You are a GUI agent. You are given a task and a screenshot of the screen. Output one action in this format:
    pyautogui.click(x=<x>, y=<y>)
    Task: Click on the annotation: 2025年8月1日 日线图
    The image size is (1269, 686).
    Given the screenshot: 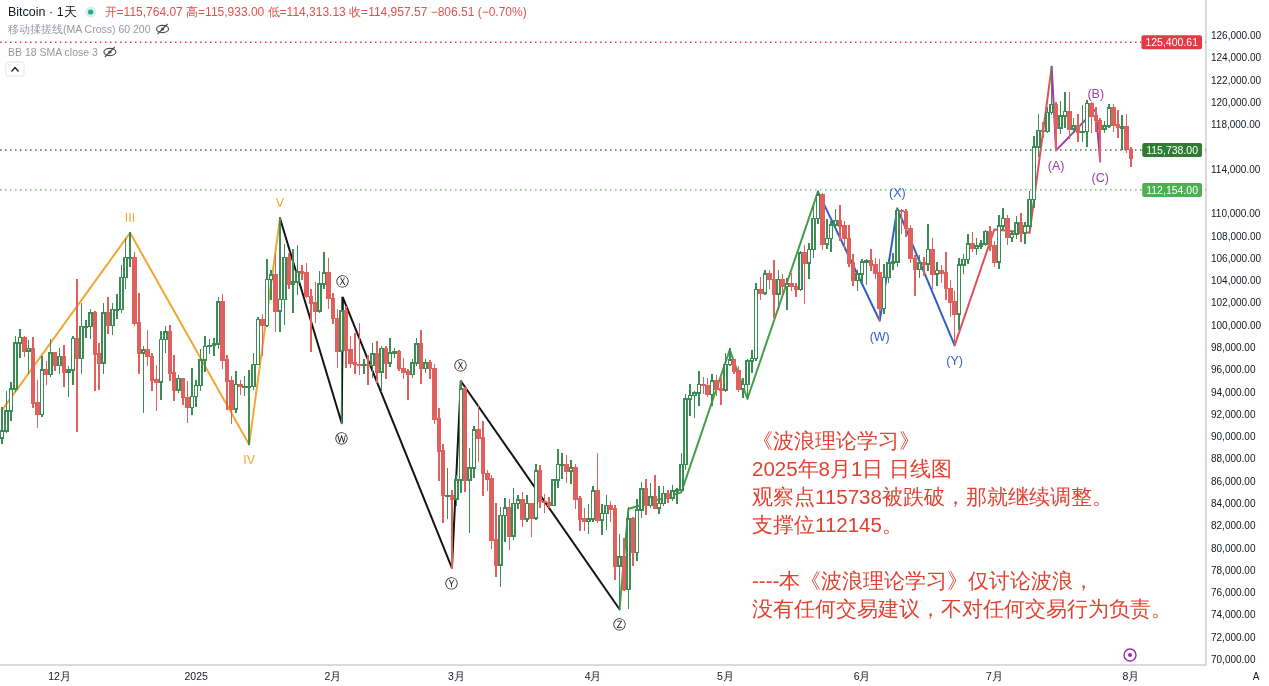 What is the action you would take?
    pyautogui.click(x=852, y=468)
    